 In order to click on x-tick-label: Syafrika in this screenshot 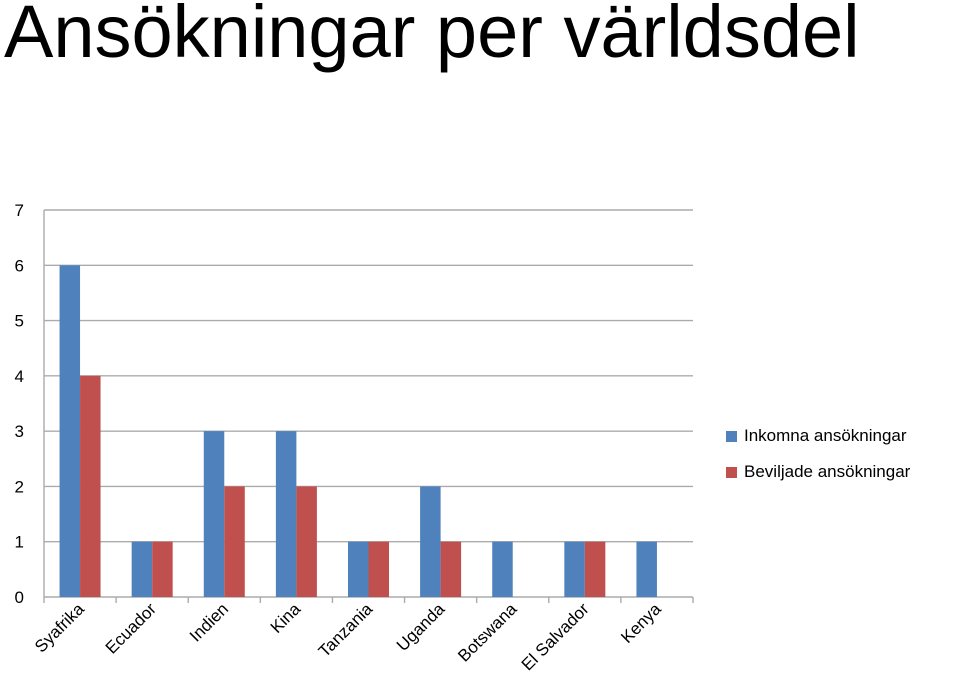, I will do `click(59, 627)`.